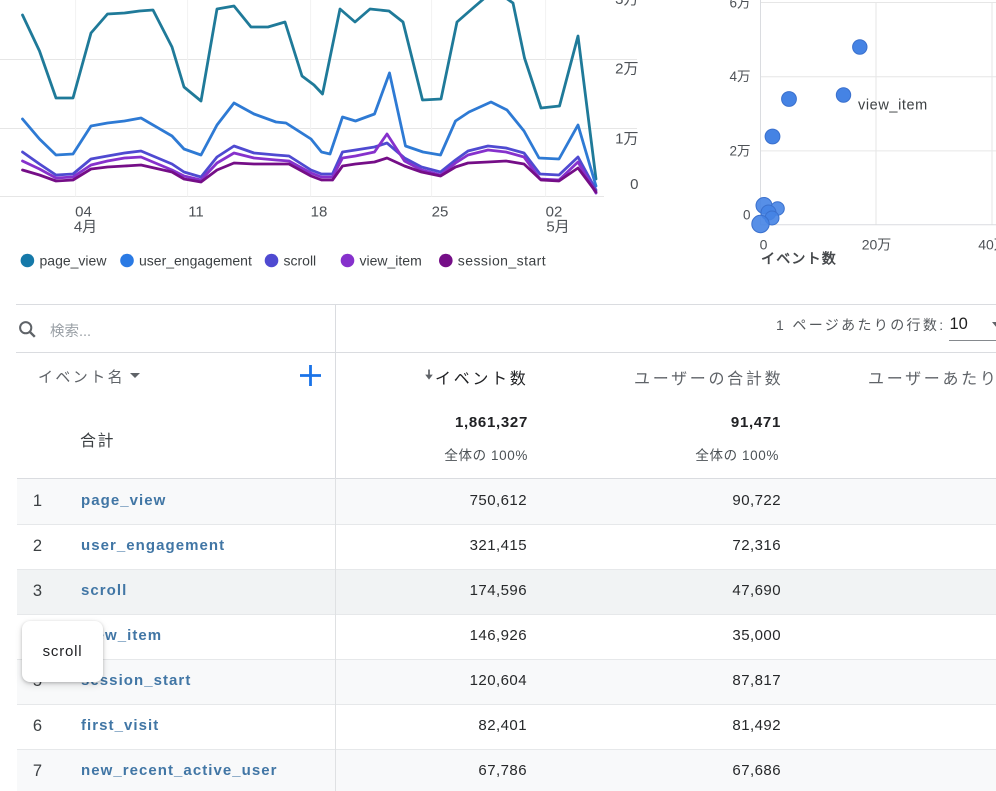  Describe the element at coordinates (74, 261) in the screenshot. I see `svg-text: page_view` at that location.